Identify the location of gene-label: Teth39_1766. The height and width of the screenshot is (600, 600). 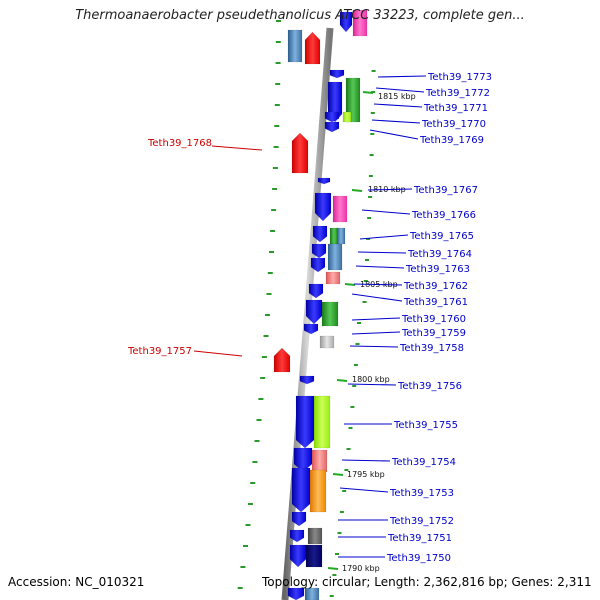
(443, 215).